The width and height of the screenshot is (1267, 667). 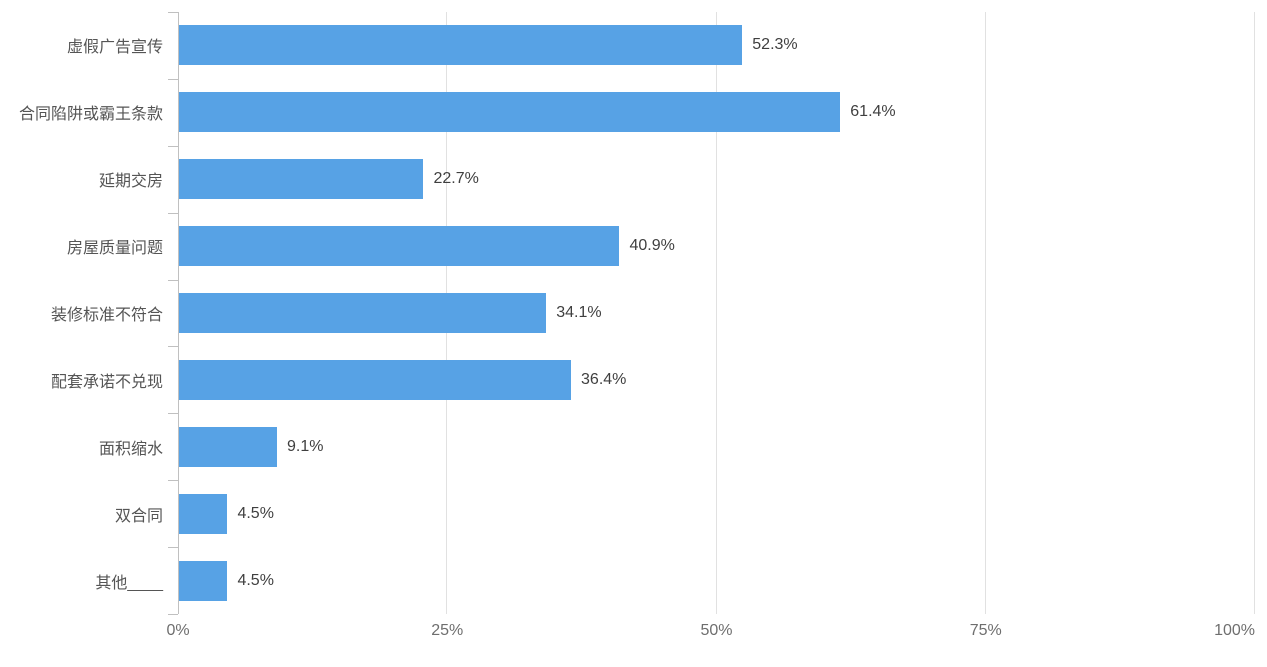 What do you see at coordinates (90, 115) in the screenshot?
I see `category-label-1: 合同陷阱或霸王条款` at bounding box center [90, 115].